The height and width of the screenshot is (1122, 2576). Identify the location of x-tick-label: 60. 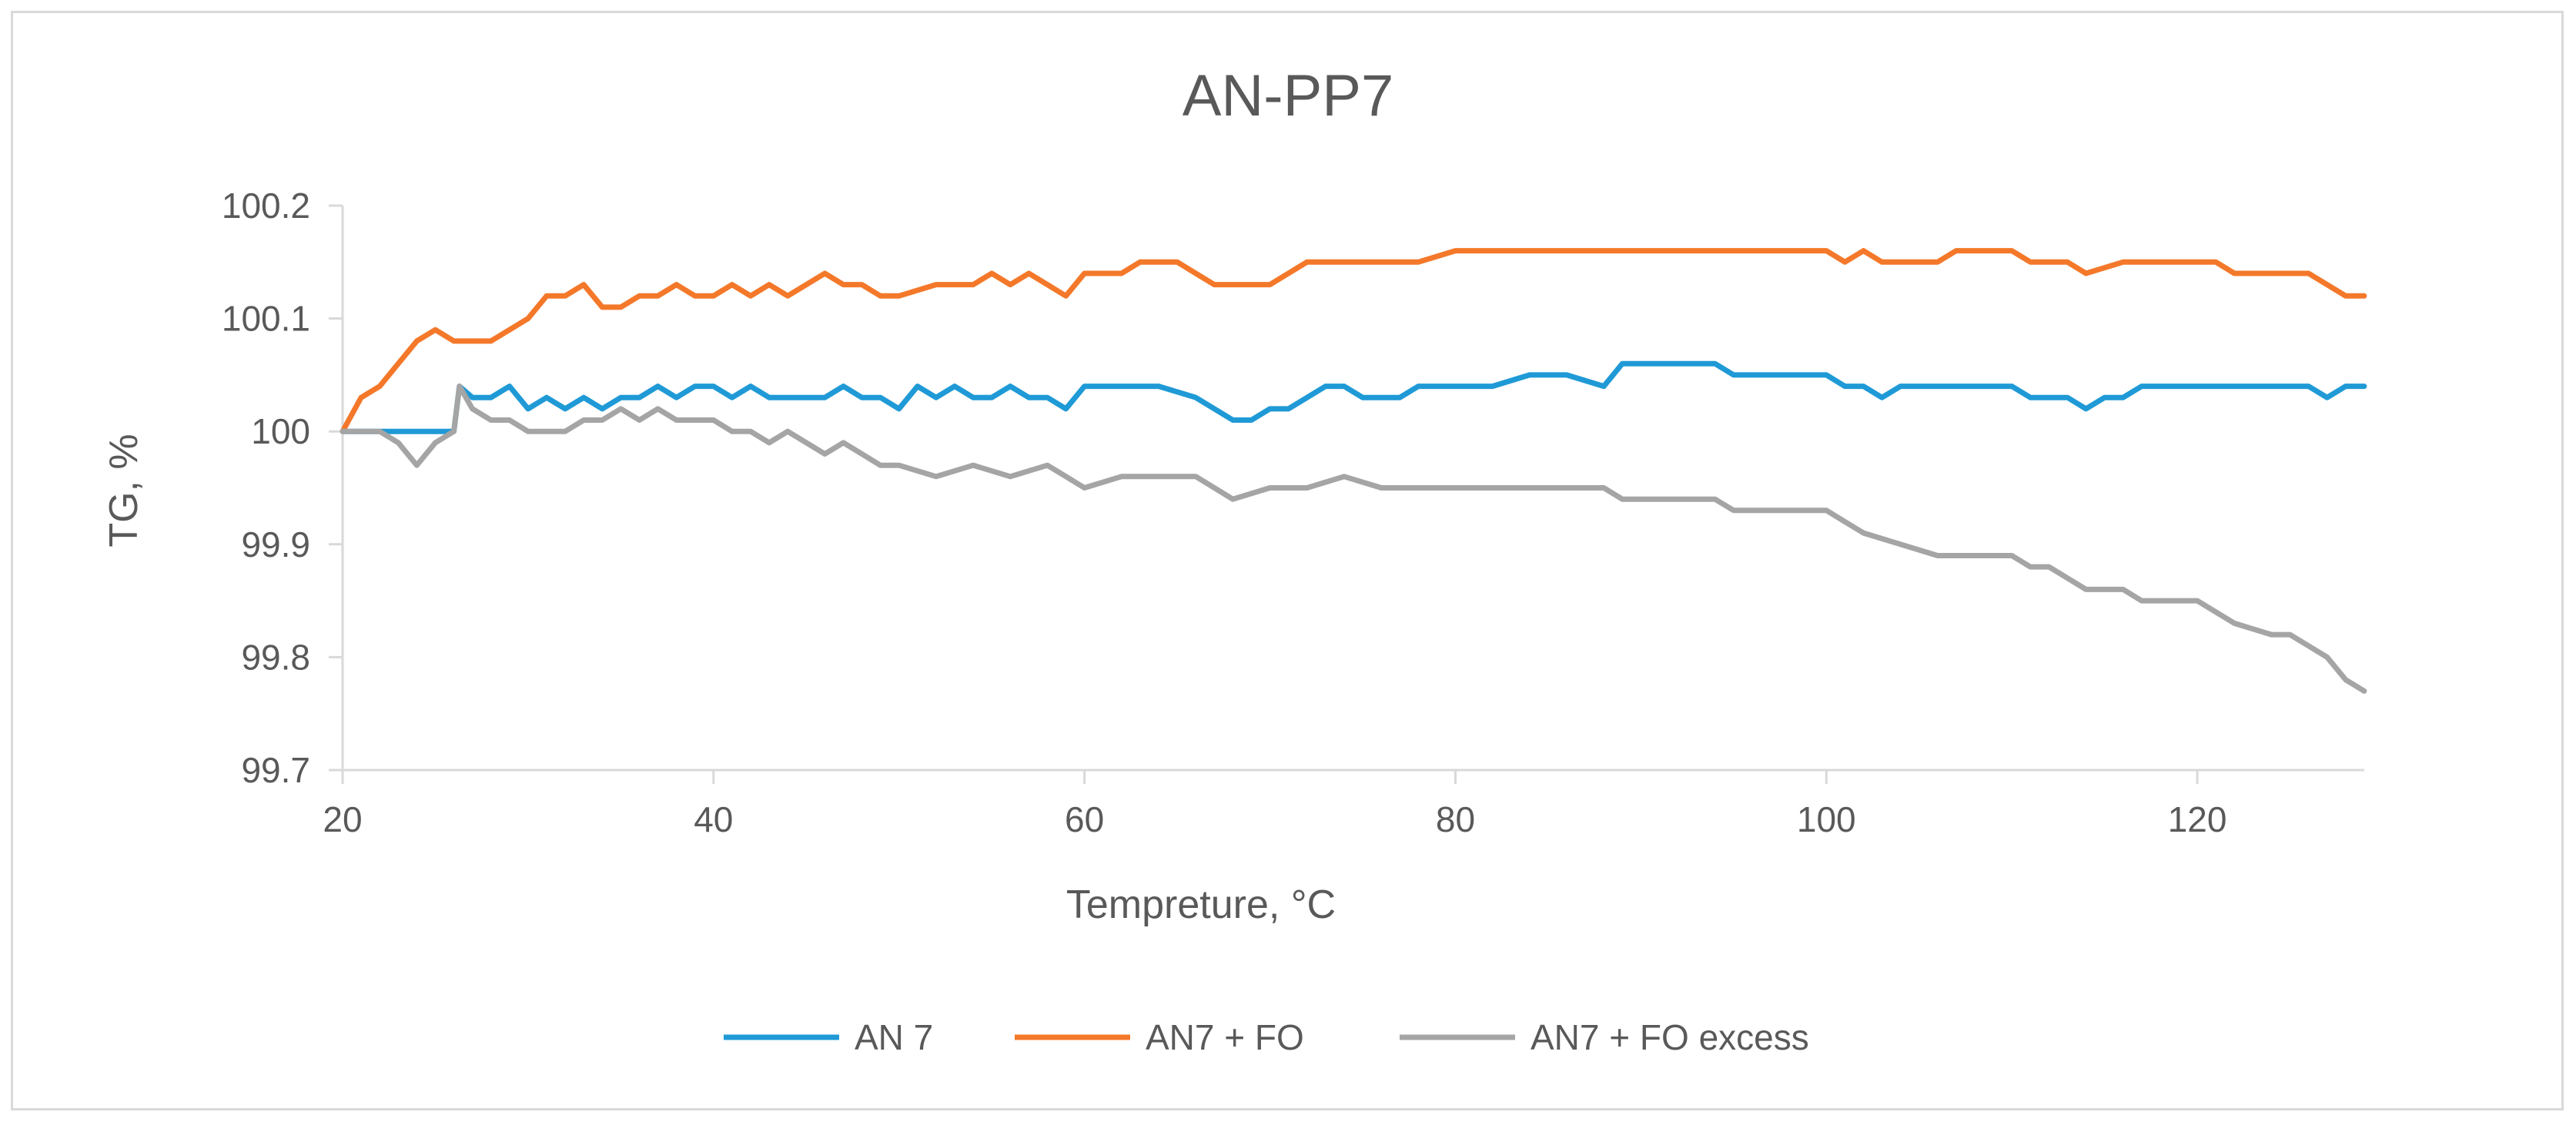
(1084, 819).